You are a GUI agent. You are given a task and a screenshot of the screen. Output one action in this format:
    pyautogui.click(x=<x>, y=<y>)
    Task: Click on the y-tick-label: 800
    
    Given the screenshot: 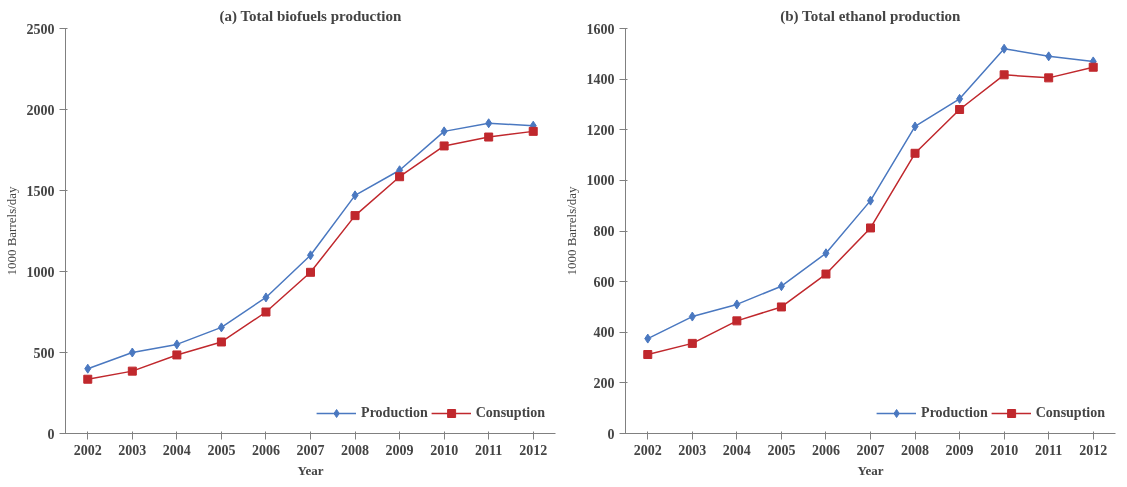 What is the action you would take?
    pyautogui.click(x=604, y=231)
    